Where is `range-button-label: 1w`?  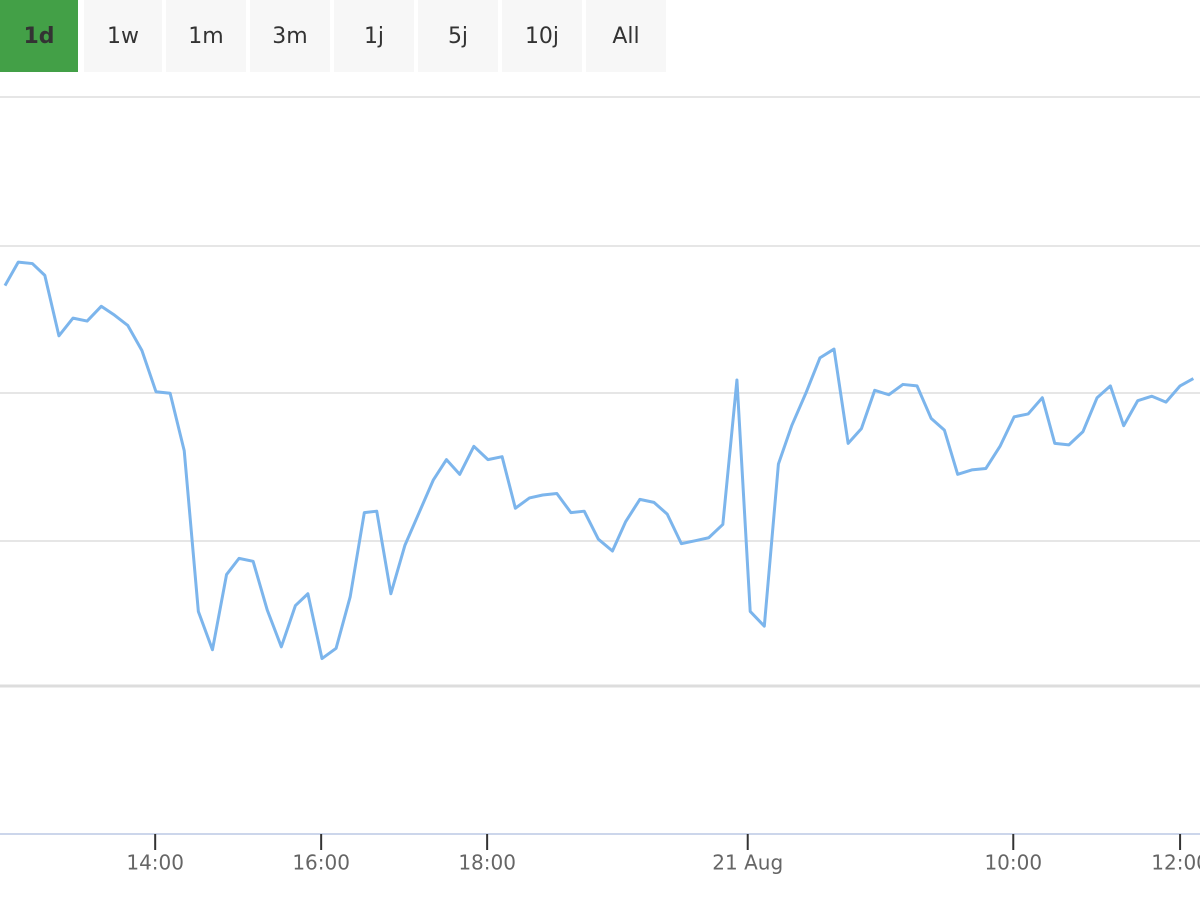
range-button-label: 1w is located at coordinates (123, 36).